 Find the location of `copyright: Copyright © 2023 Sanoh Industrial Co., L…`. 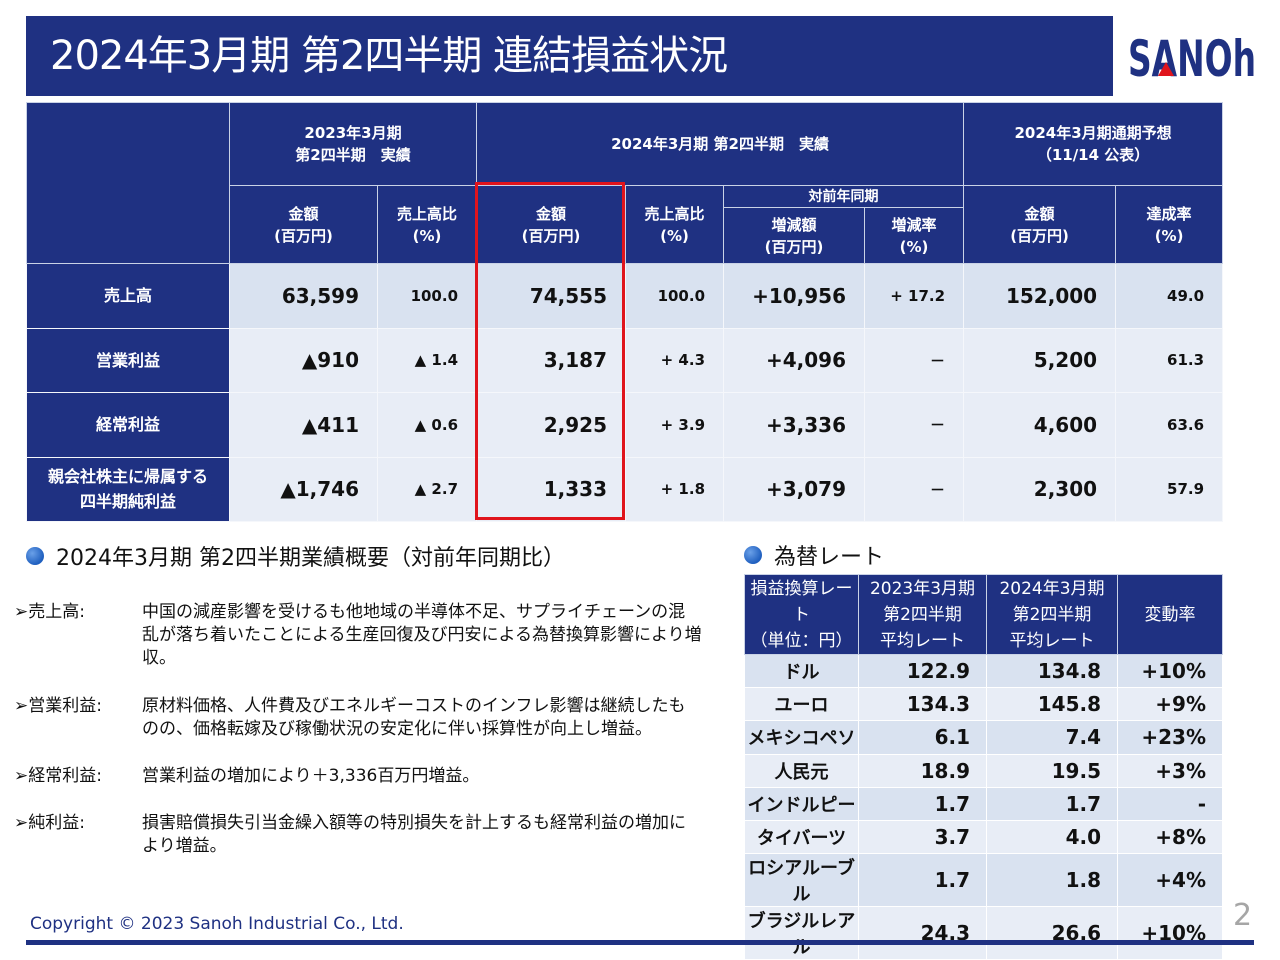

copyright: Copyright © 2023 Sanoh Industrial Co., L… is located at coordinates (217, 924).